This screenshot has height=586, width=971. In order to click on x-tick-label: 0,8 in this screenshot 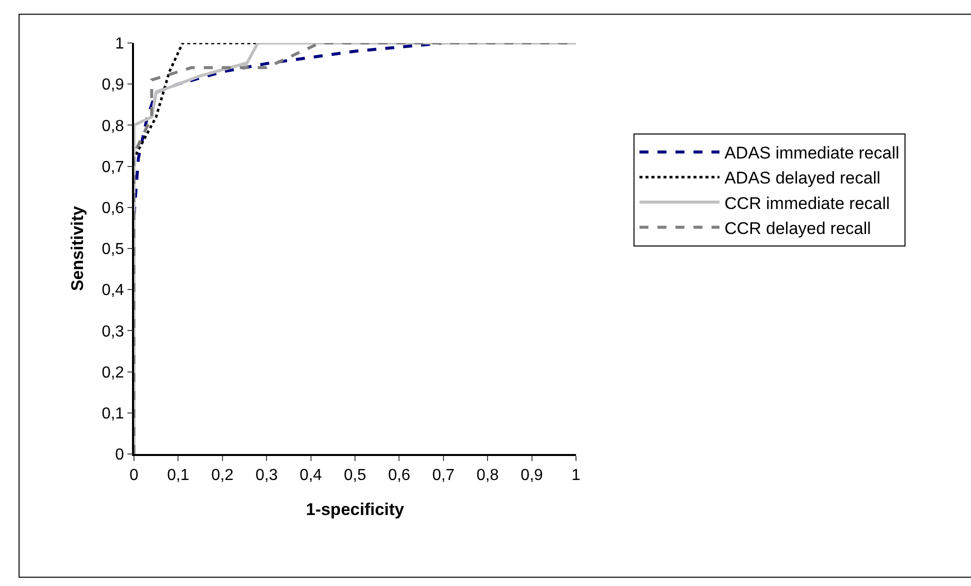, I will do `click(487, 475)`.